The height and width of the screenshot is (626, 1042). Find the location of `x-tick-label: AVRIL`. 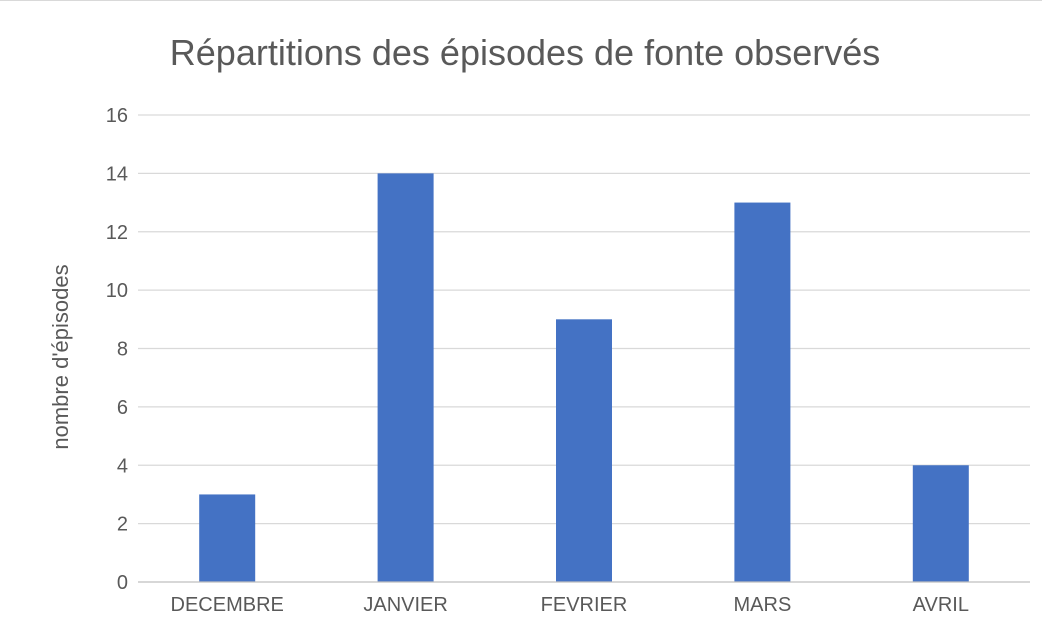

x-tick-label: AVRIL is located at coordinates (941, 605).